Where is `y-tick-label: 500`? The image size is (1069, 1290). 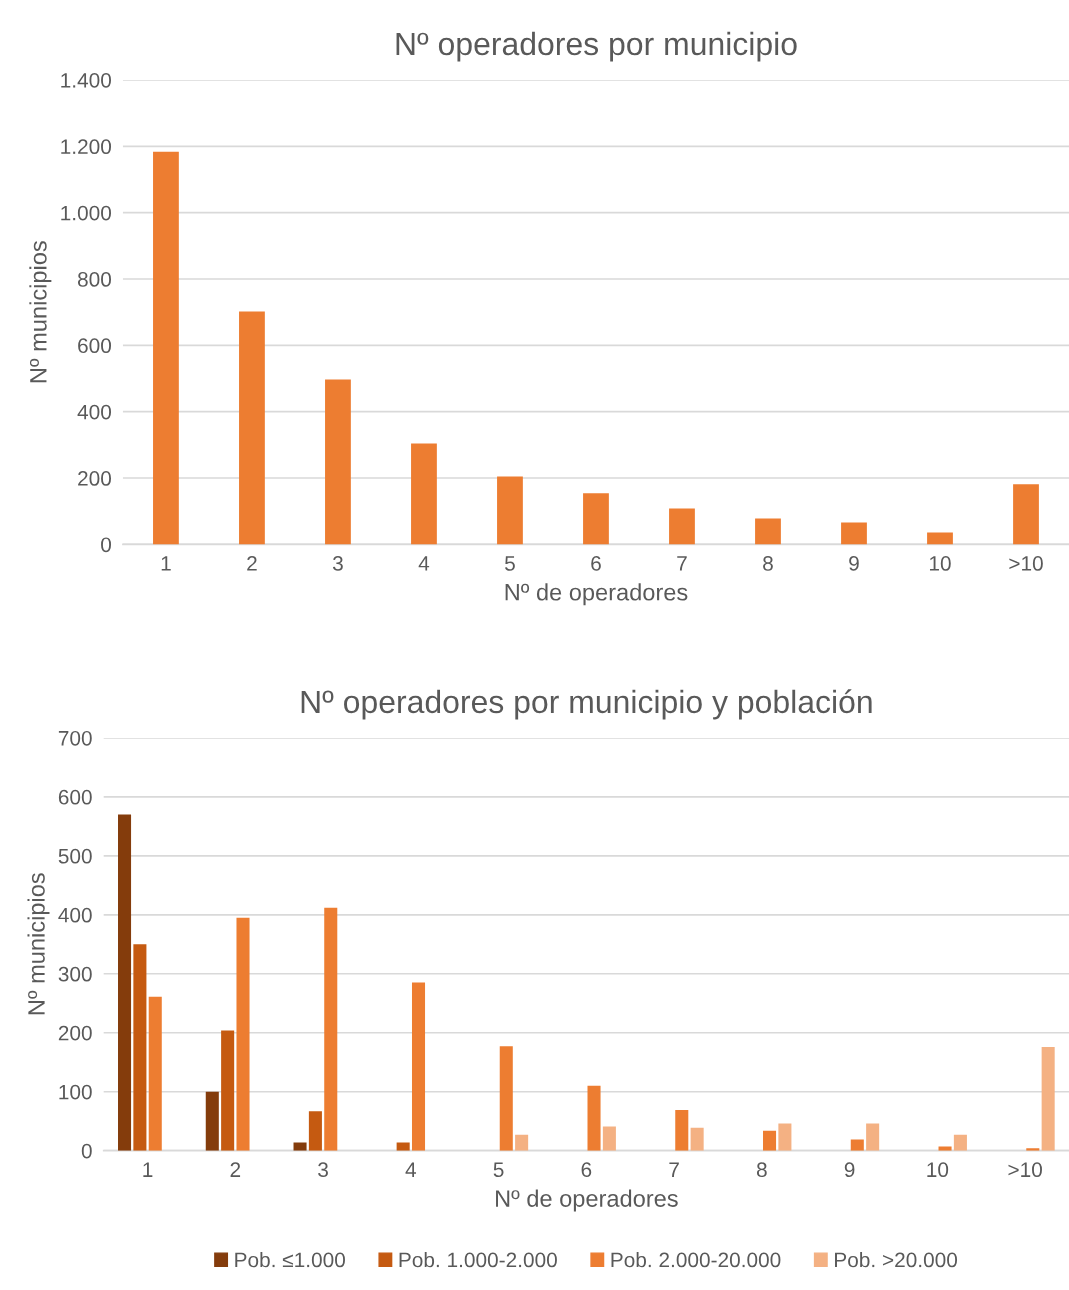 y-tick-label: 500 is located at coordinates (75, 856).